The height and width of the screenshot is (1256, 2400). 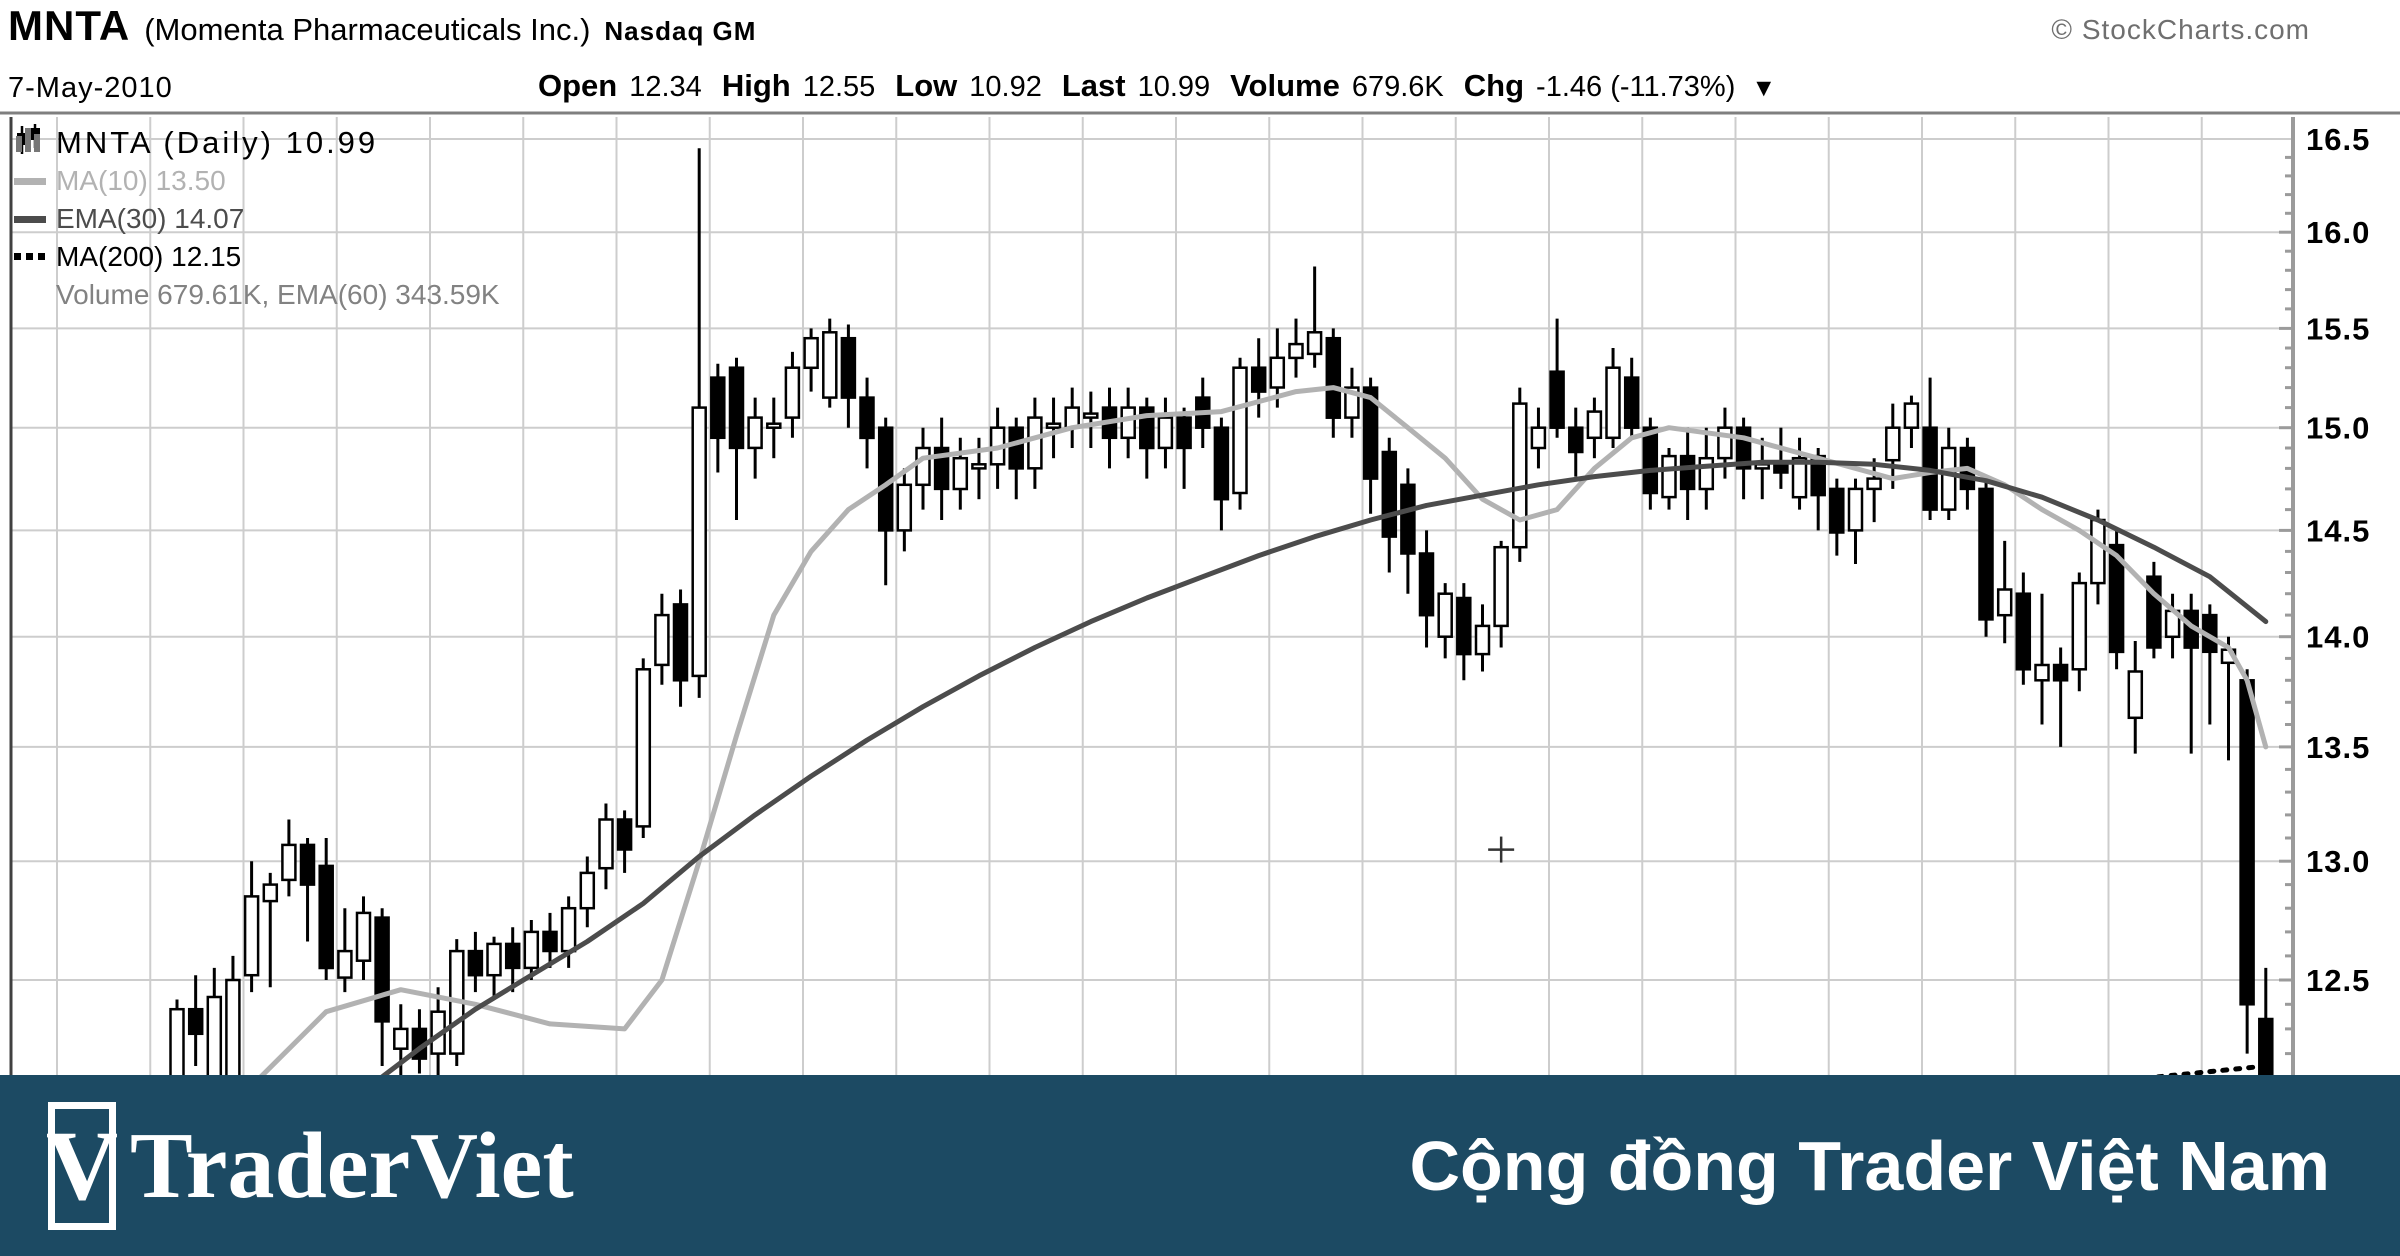 I want to click on high-value: 12.55, so click(x=839, y=87).